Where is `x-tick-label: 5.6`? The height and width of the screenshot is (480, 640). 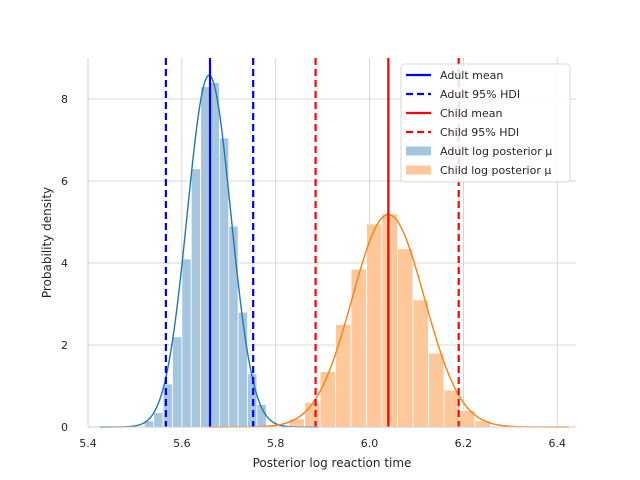
x-tick-label: 5.6 is located at coordinates (182, 443).